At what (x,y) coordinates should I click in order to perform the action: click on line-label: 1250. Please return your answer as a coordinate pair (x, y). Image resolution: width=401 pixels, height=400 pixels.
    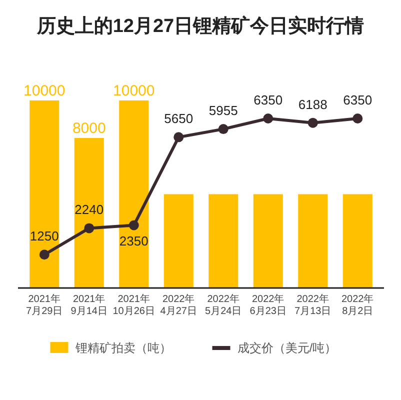
    Looking at the image, I should click on (44, 236).